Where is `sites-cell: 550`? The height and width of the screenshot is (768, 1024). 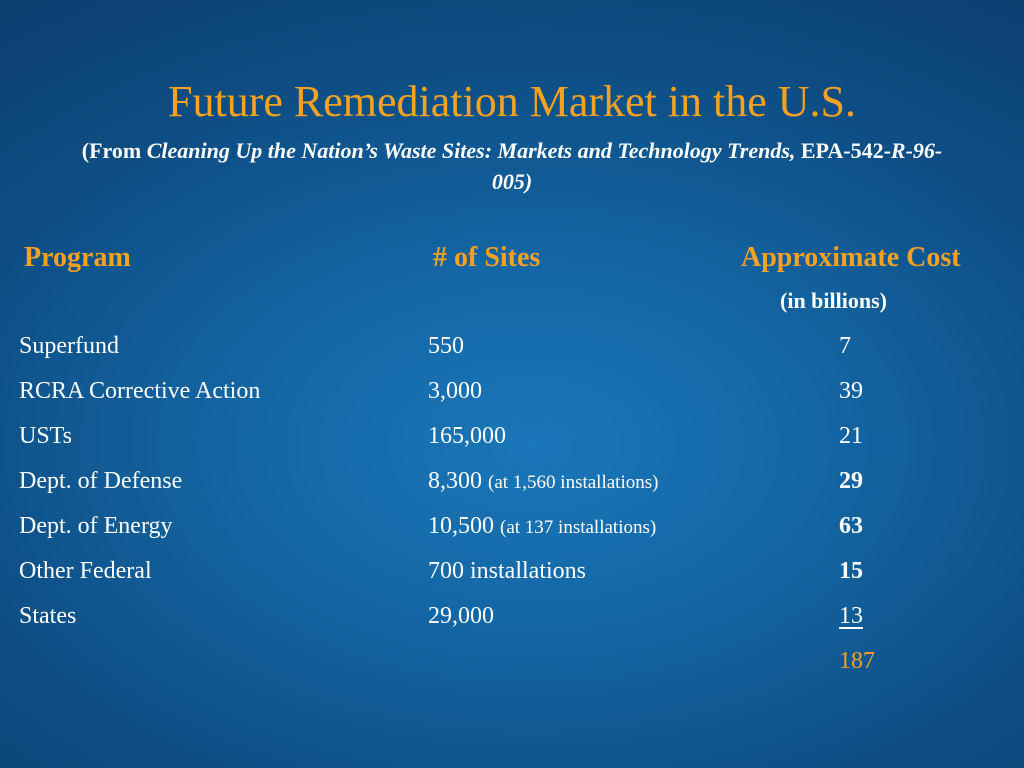 sites-cell: 550 is located at coordinates (446, 346).